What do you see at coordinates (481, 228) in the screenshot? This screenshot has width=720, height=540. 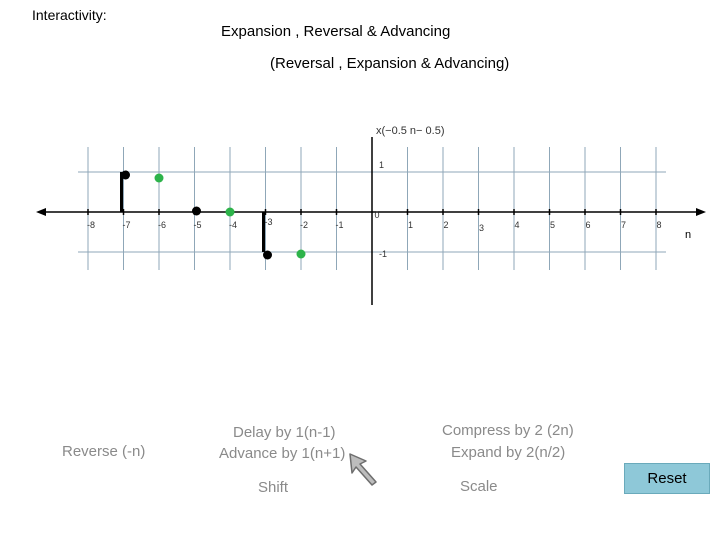 I see `x-tick-label: 3` at bounding box center [481, 228].